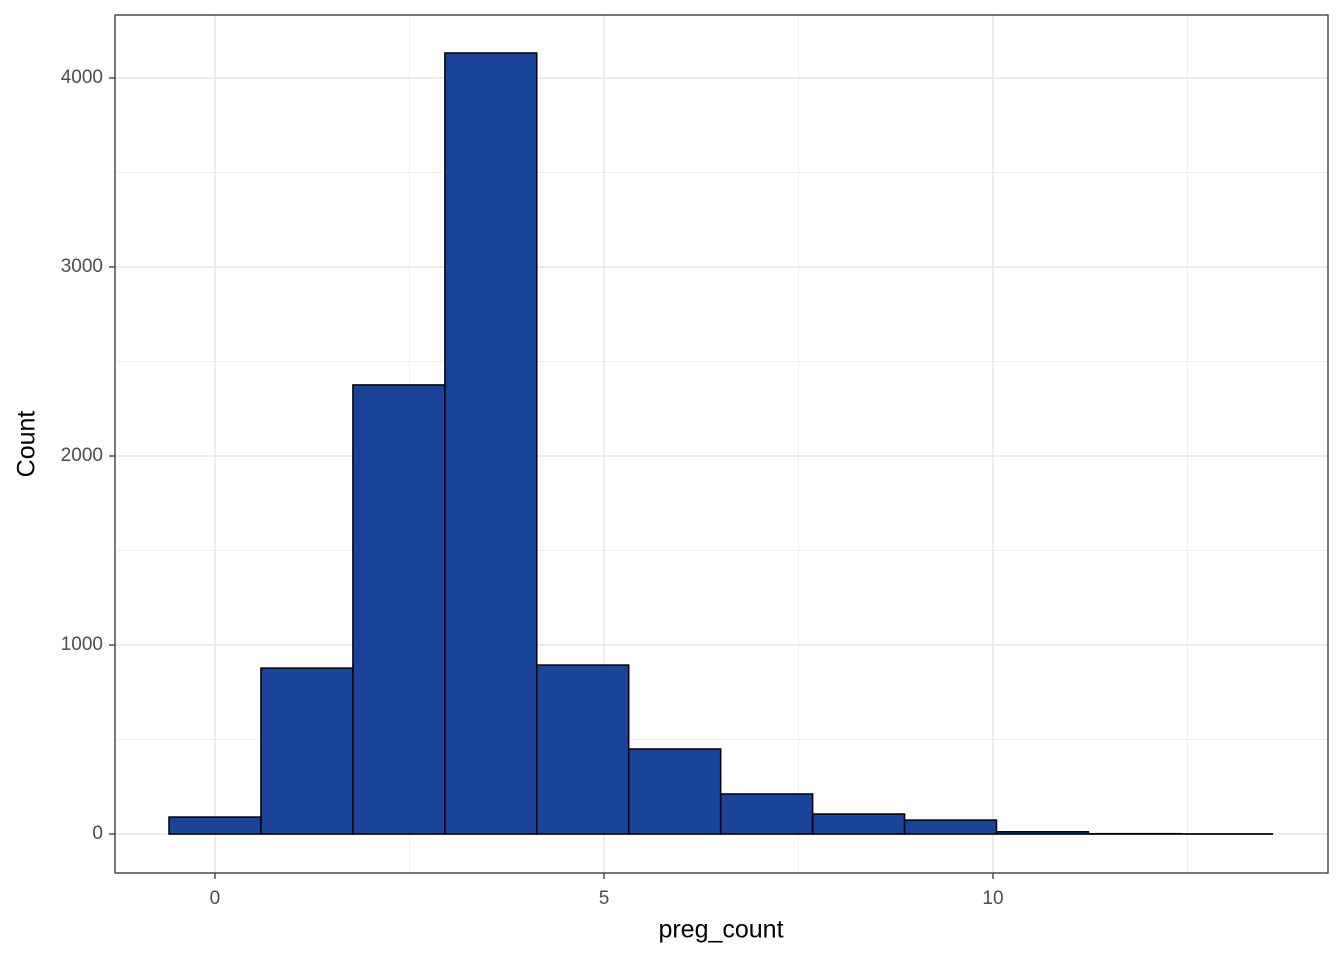  What do you see at coordinates (720, 930) in the screenshot?
I see `x-axis-title: preg_count` at bounding box center [720, 930].